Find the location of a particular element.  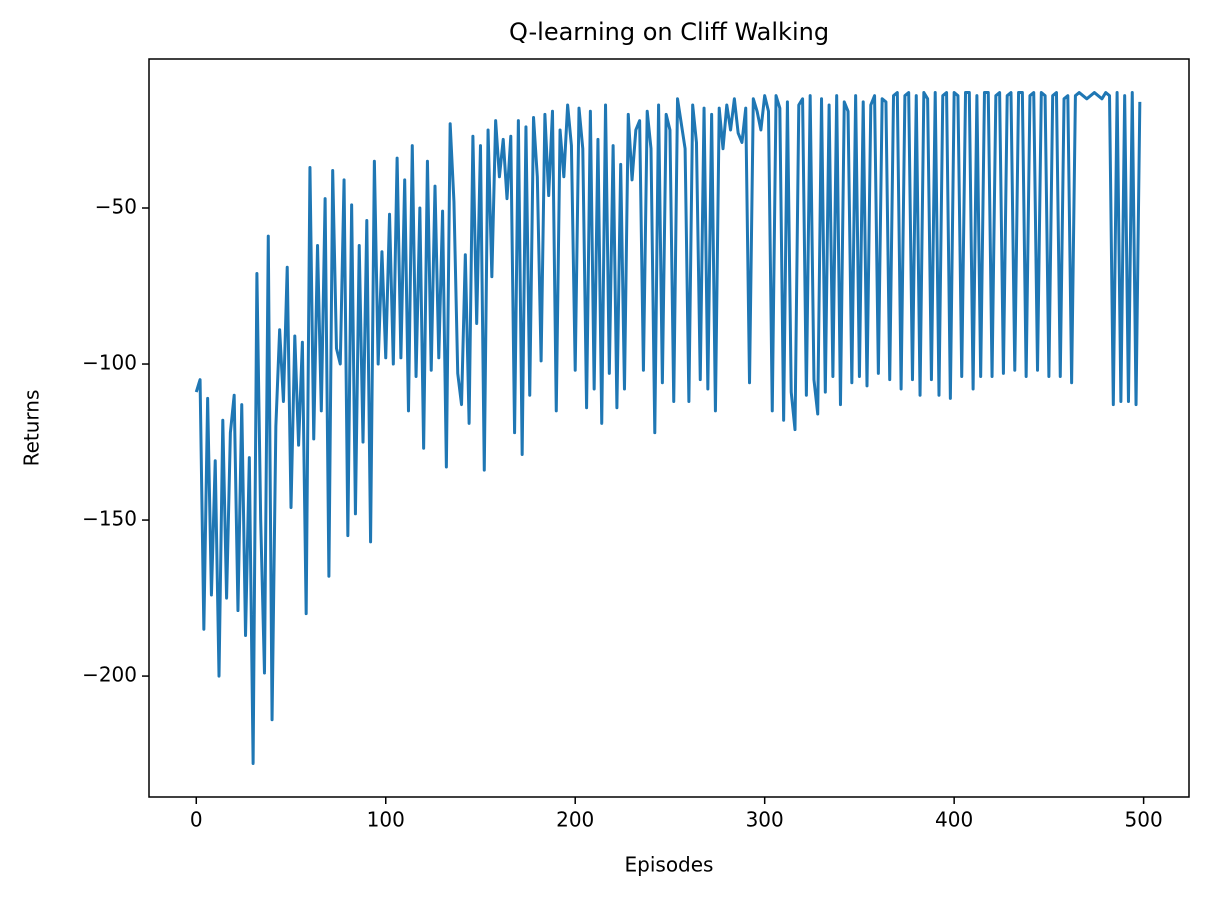

x-tick-label: 0 is located at coordinates (196, 820).